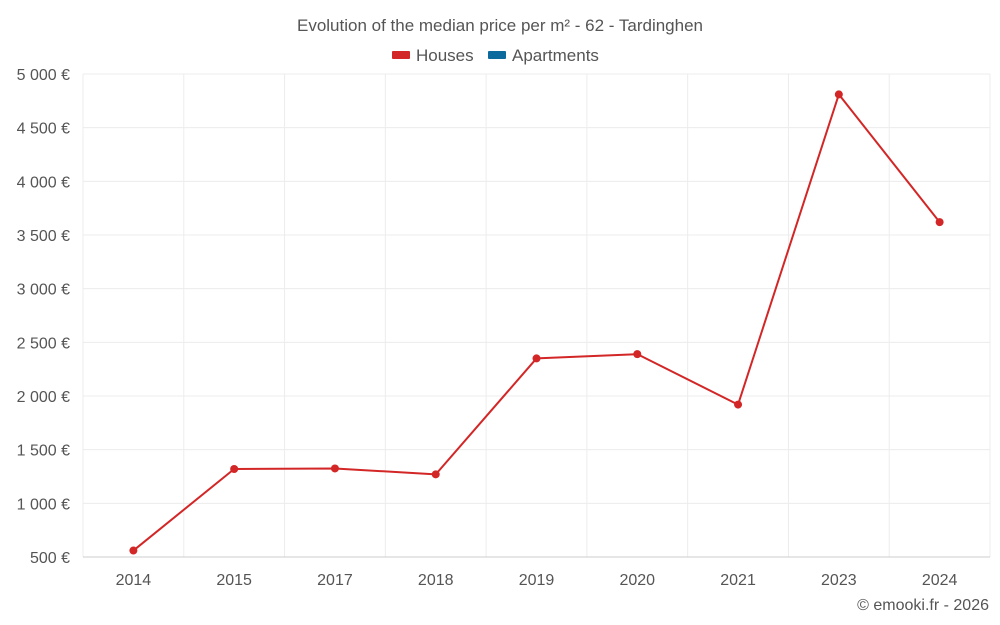  I want to click on y-tick-label: 1 500 €, so click(43, 451).